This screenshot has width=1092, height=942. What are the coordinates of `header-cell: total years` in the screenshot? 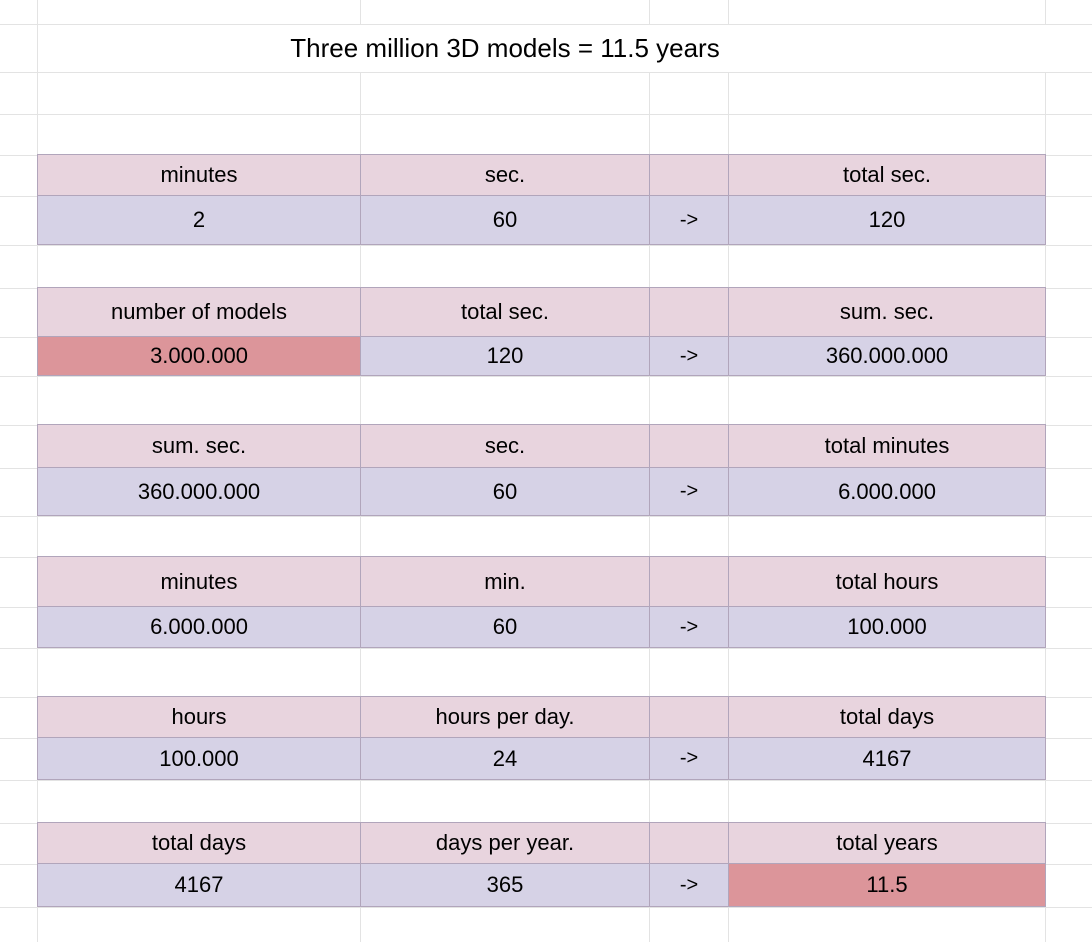 It's located at (887, 843).